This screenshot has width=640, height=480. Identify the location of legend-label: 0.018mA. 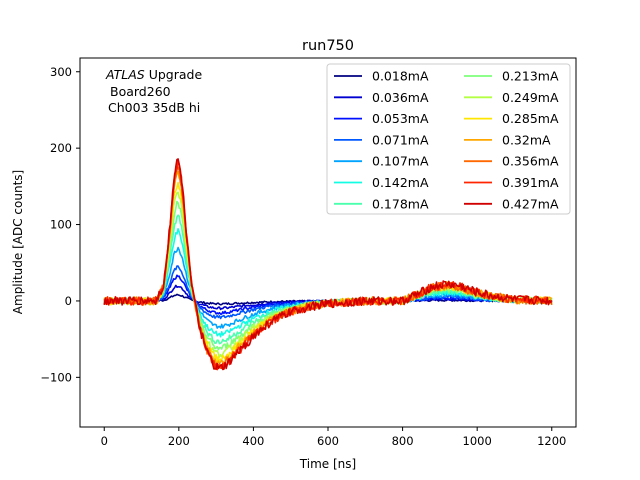
(400, 76).